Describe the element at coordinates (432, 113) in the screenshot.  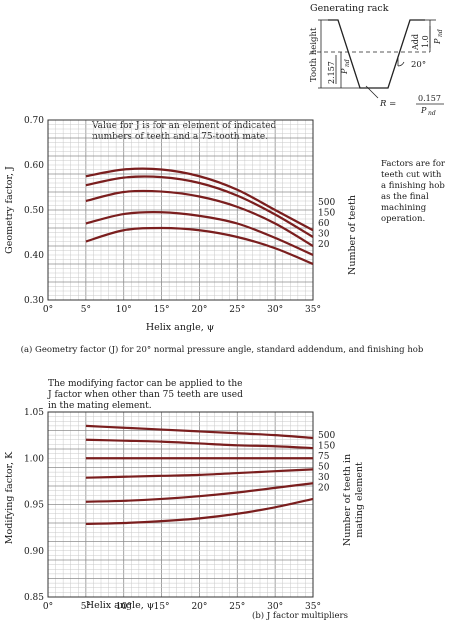
I see `fillet-radius-subscript: nd` at that location.